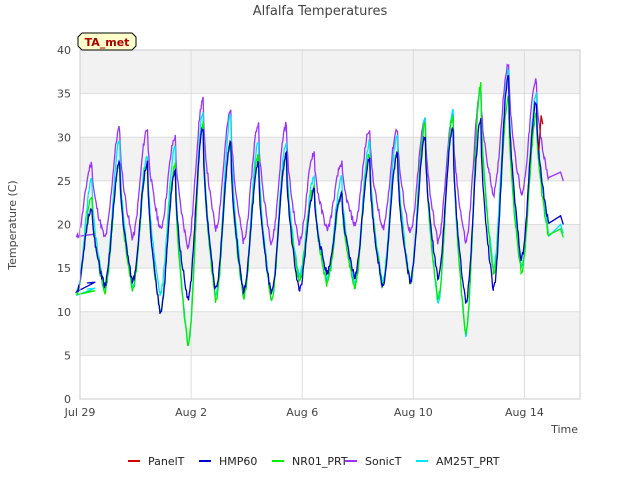 This screenshot has width=640, height=480. Describe the element at coordinates (67, 399) in the screenshot. I see `y-tick-label: 0` at that location.